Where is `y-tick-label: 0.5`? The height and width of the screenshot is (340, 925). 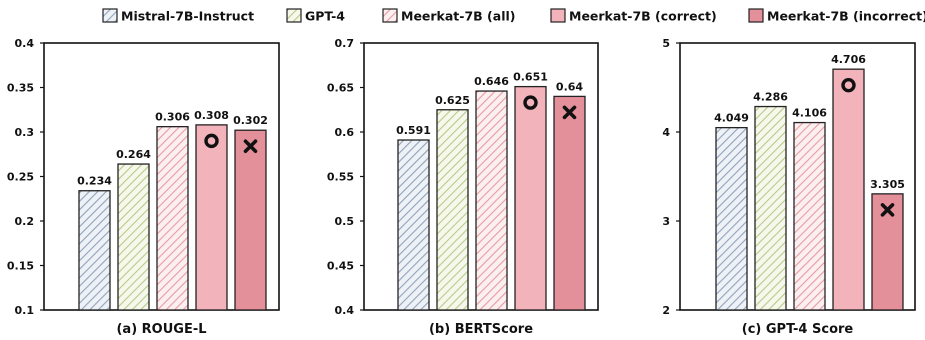 y-tick-label: 0.5 is located at coordinates (345, 221).